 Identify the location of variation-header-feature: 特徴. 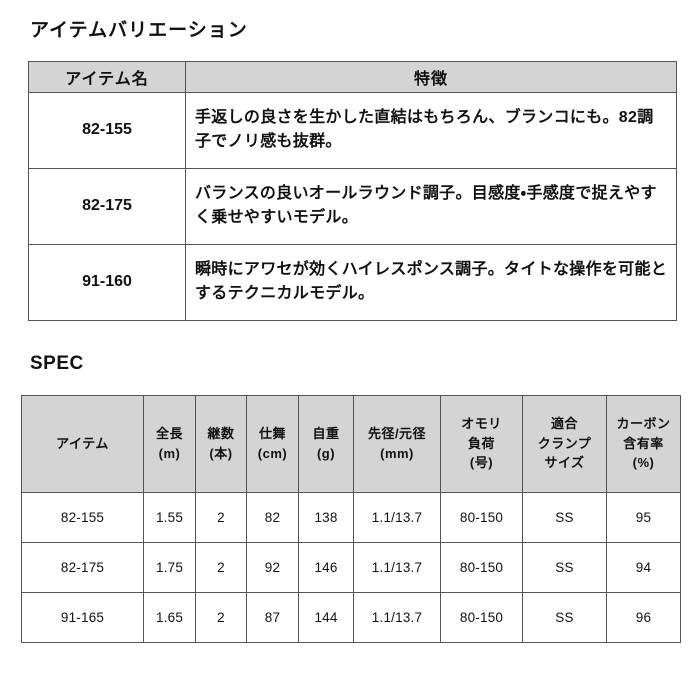
(431, 76).